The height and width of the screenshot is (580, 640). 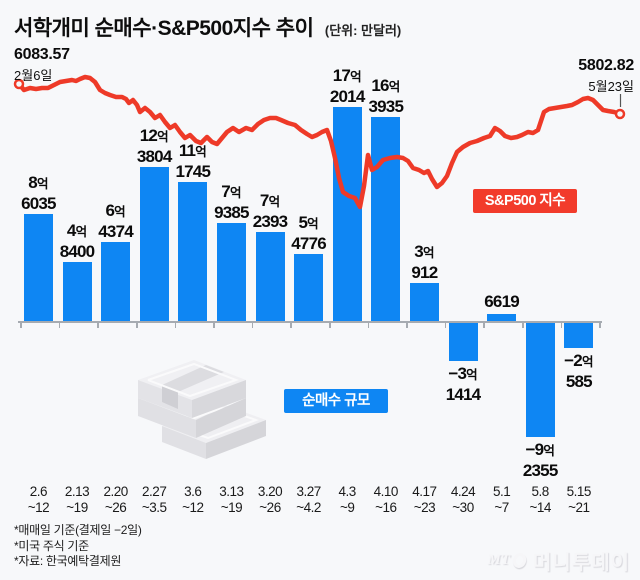 I want to click on x-axis-label: 5.15 ~21, so click(x=579, y=499).